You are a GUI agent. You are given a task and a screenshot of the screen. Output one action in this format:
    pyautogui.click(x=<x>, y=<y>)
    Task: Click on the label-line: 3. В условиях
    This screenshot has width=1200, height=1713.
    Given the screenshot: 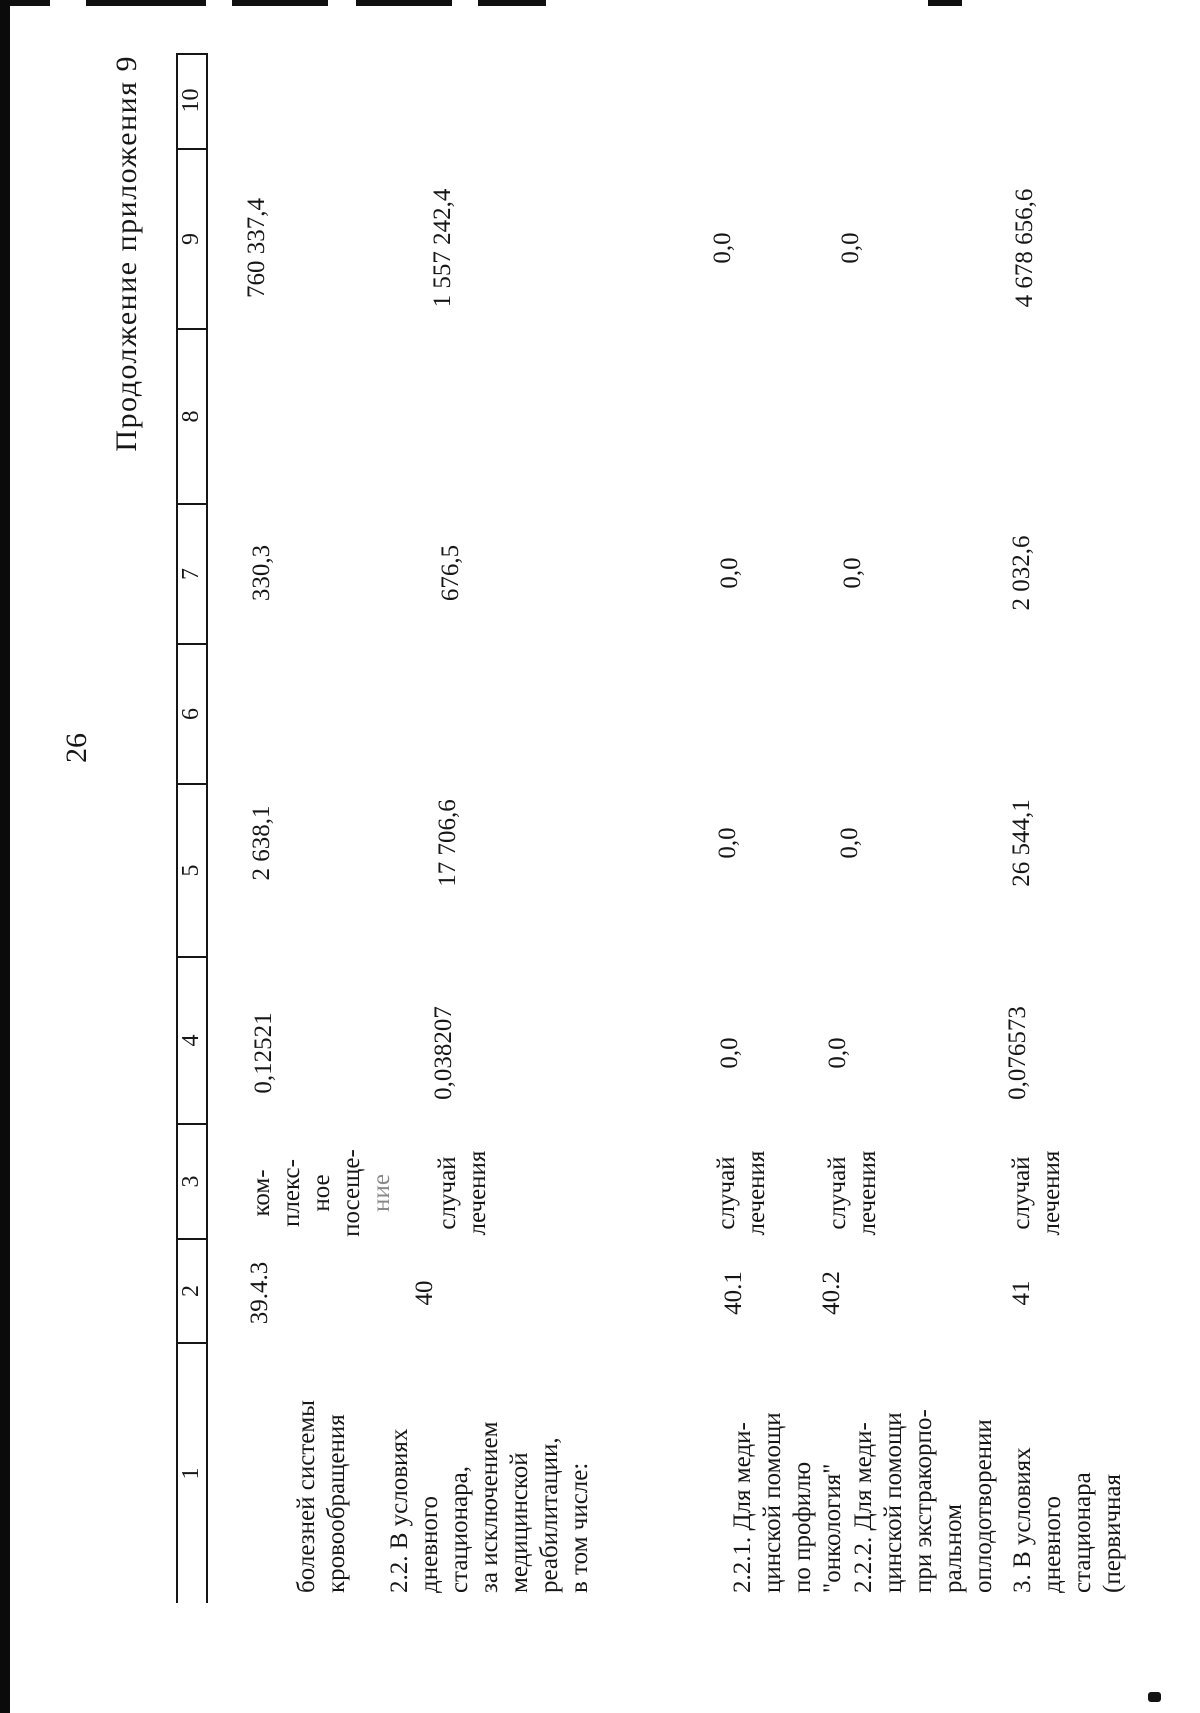 What is the action you would take?
    pyautogui.click(x=1022, y=1520)
    